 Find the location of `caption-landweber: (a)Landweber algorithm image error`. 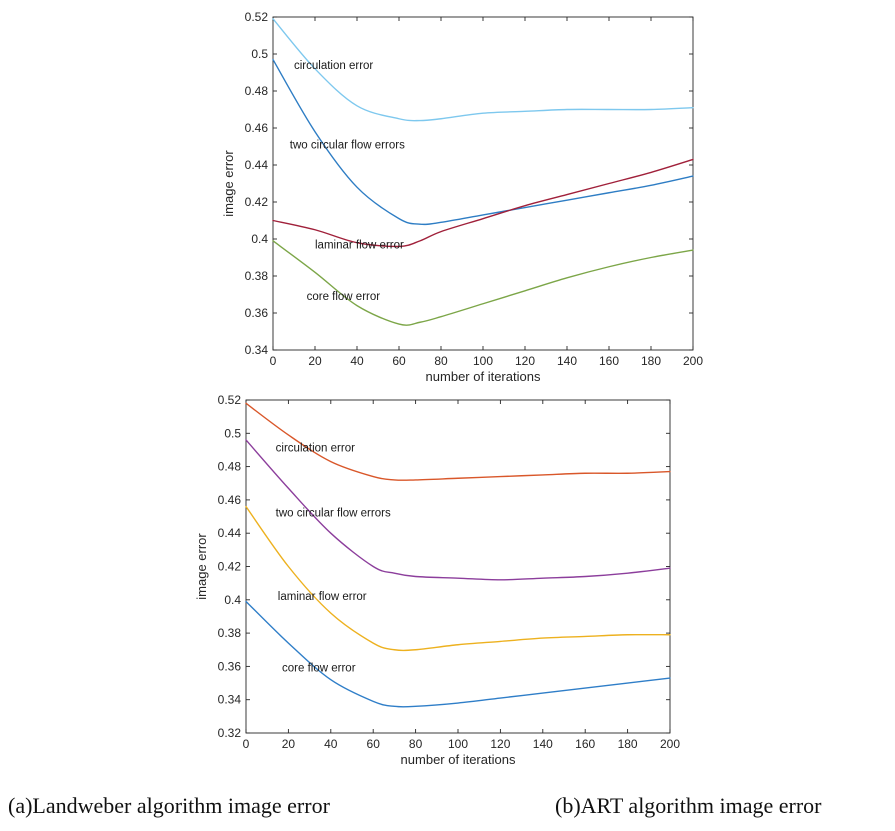

caption-landweber: (a)Landweber algorithm image error is located at coordinates (169, 805).